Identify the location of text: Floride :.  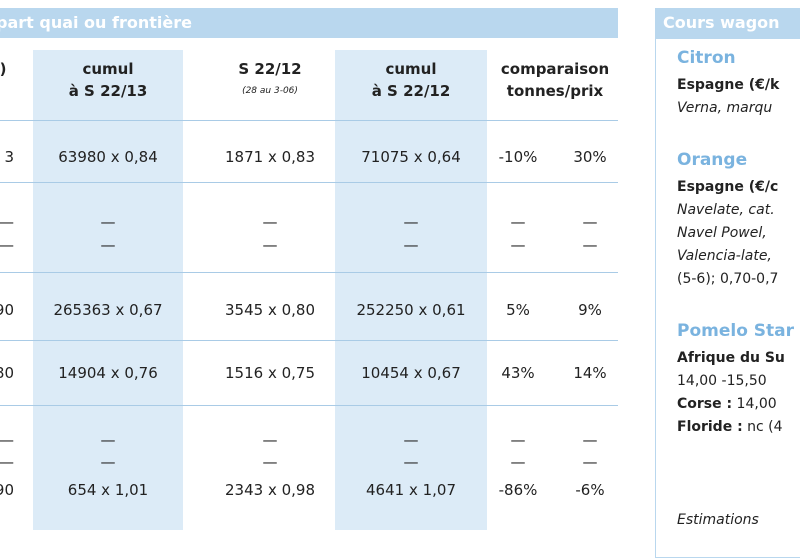
(710, 427).